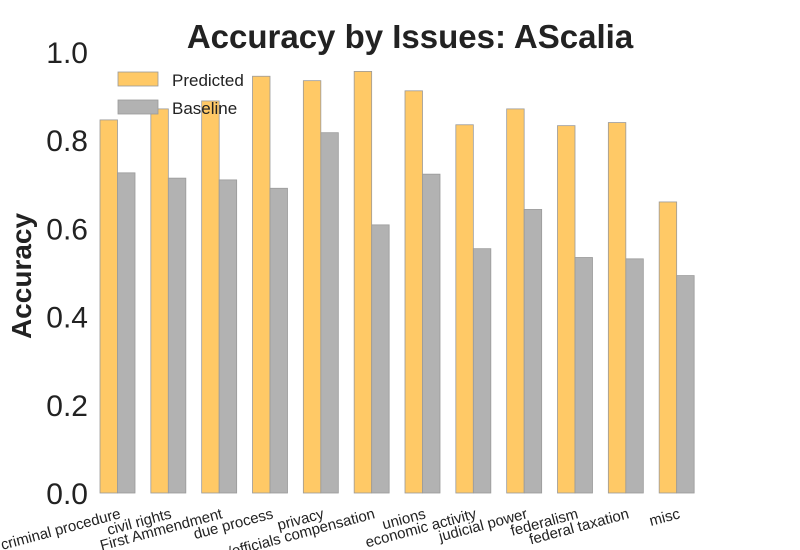 Image resolution: width=800 pixels, height=550 pixels. What do you see at coordinates (138, 107) in the screenshot?
I see `legend-swatch-baseline` at bounding box center [138, 107].